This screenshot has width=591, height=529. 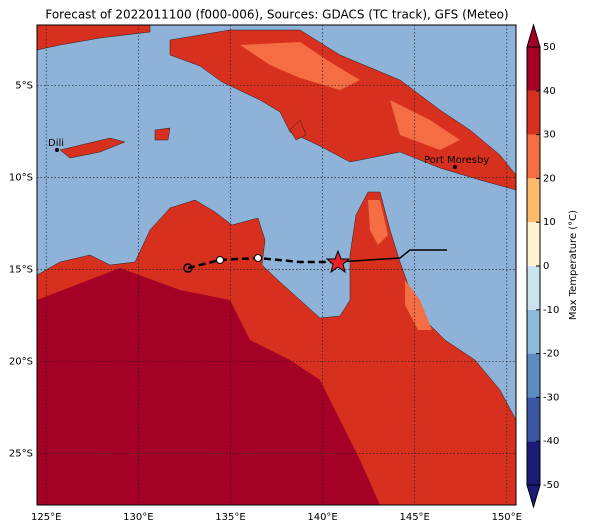 What do you see at coordinates (392, 256) in the screenshot?
I see `tc-track` at bounding box center [392, 256].